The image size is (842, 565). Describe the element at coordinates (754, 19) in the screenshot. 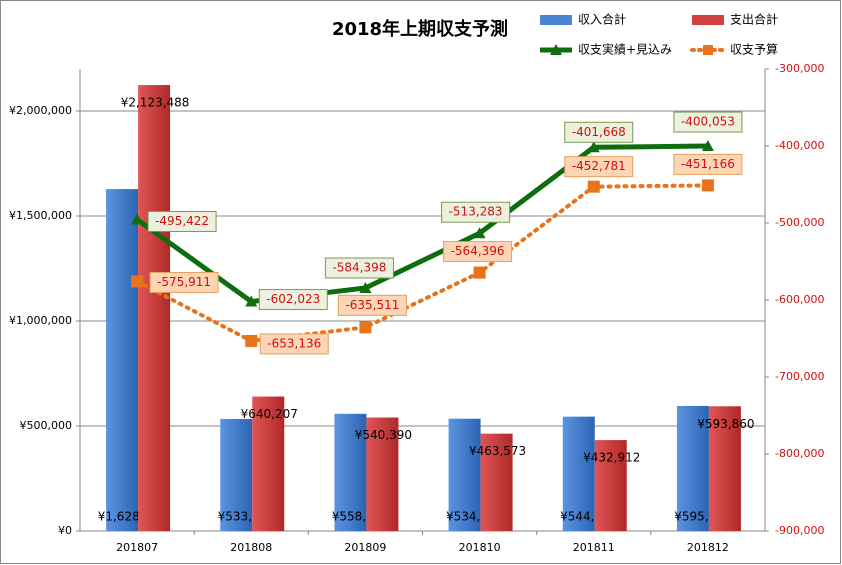

I see `legend-label: 支出合計` at that location.